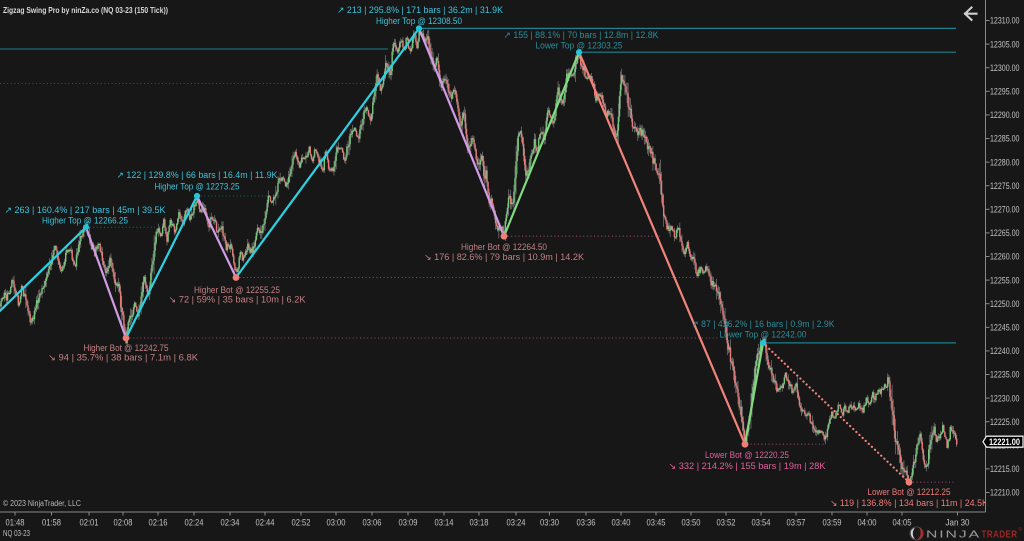 The image size is (1024, 541). Describe the element at coordinates (237, 300) in the screenshot. I see `svg-text:↘ 72 | 59% | 35 bars | 1: ↘ 72 | 59% | 35 bars | 10m | 6.2K` at that location.